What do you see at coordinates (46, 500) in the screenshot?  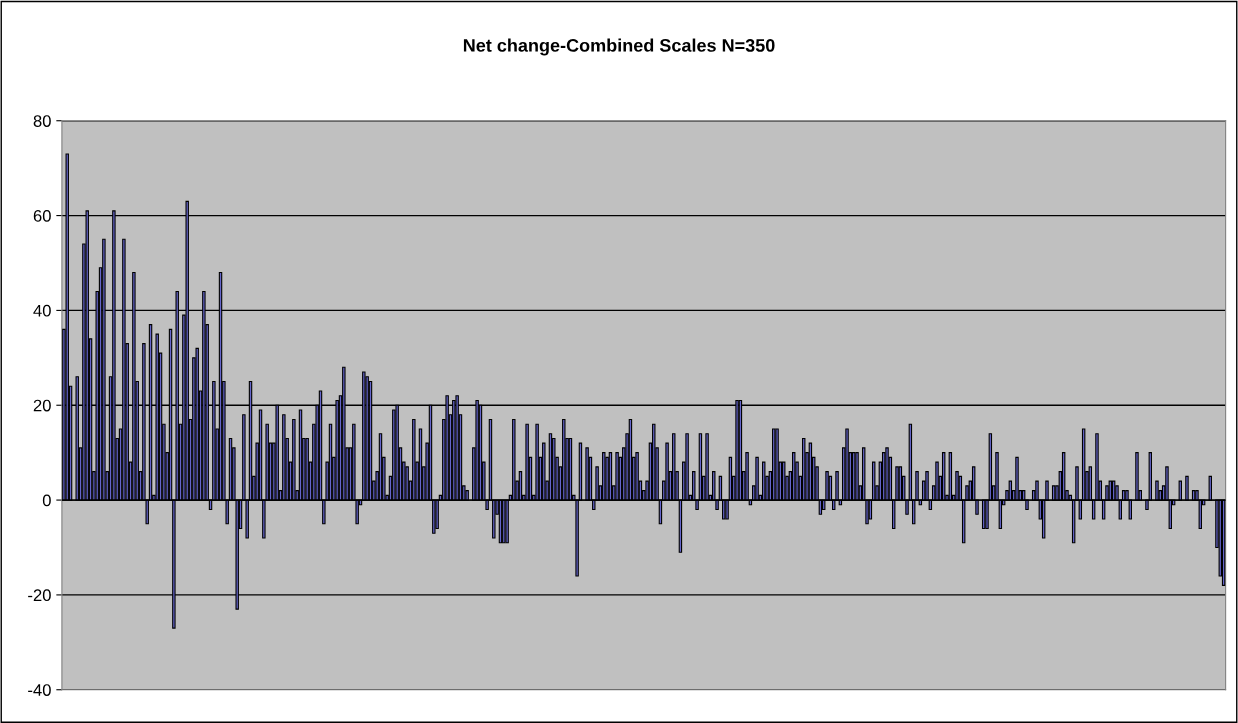 I see `y-tick-label: 0` at bounding box center [46, 500].